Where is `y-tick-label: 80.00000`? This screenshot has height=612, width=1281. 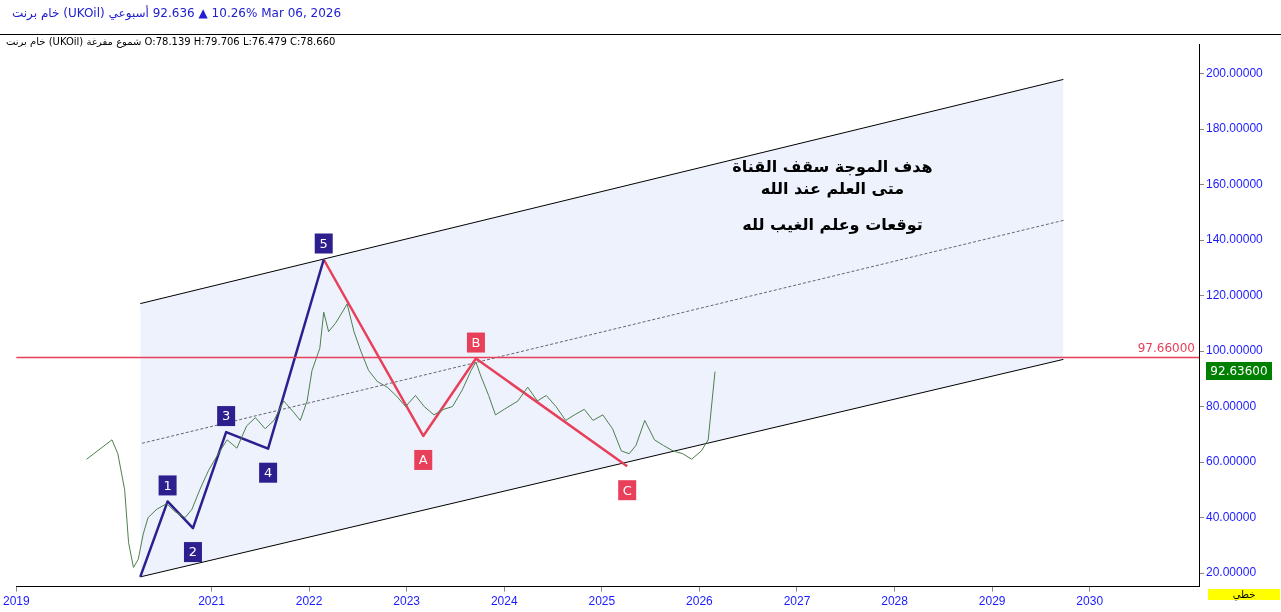
y-tick-label: 80.00000 is located at coordinates (1231, 405).